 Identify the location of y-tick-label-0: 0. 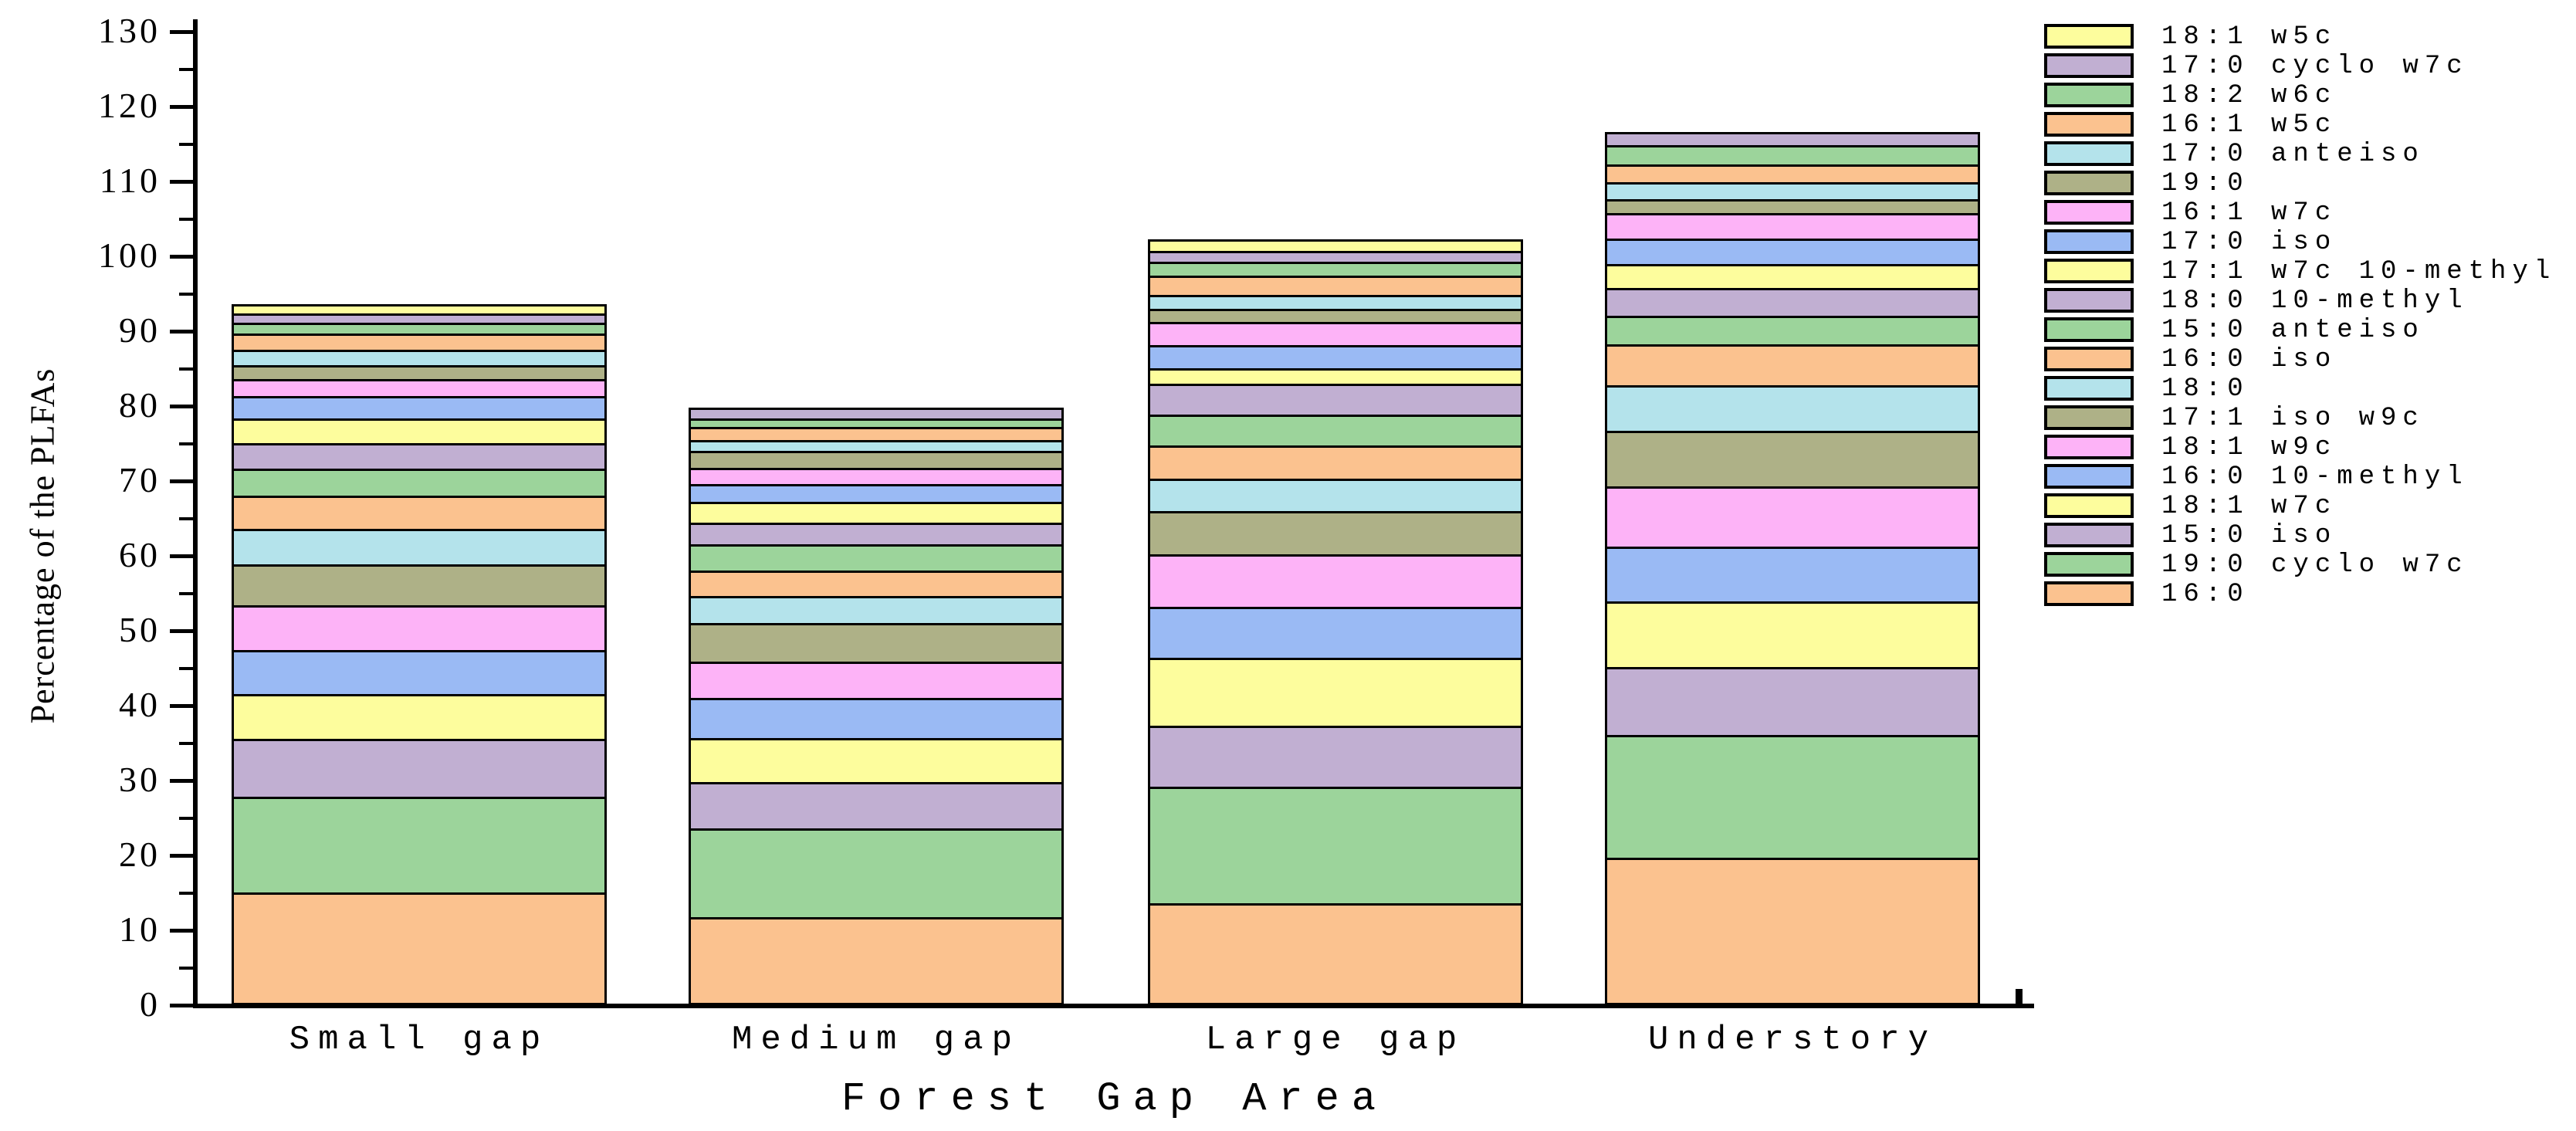
(150, 1004).